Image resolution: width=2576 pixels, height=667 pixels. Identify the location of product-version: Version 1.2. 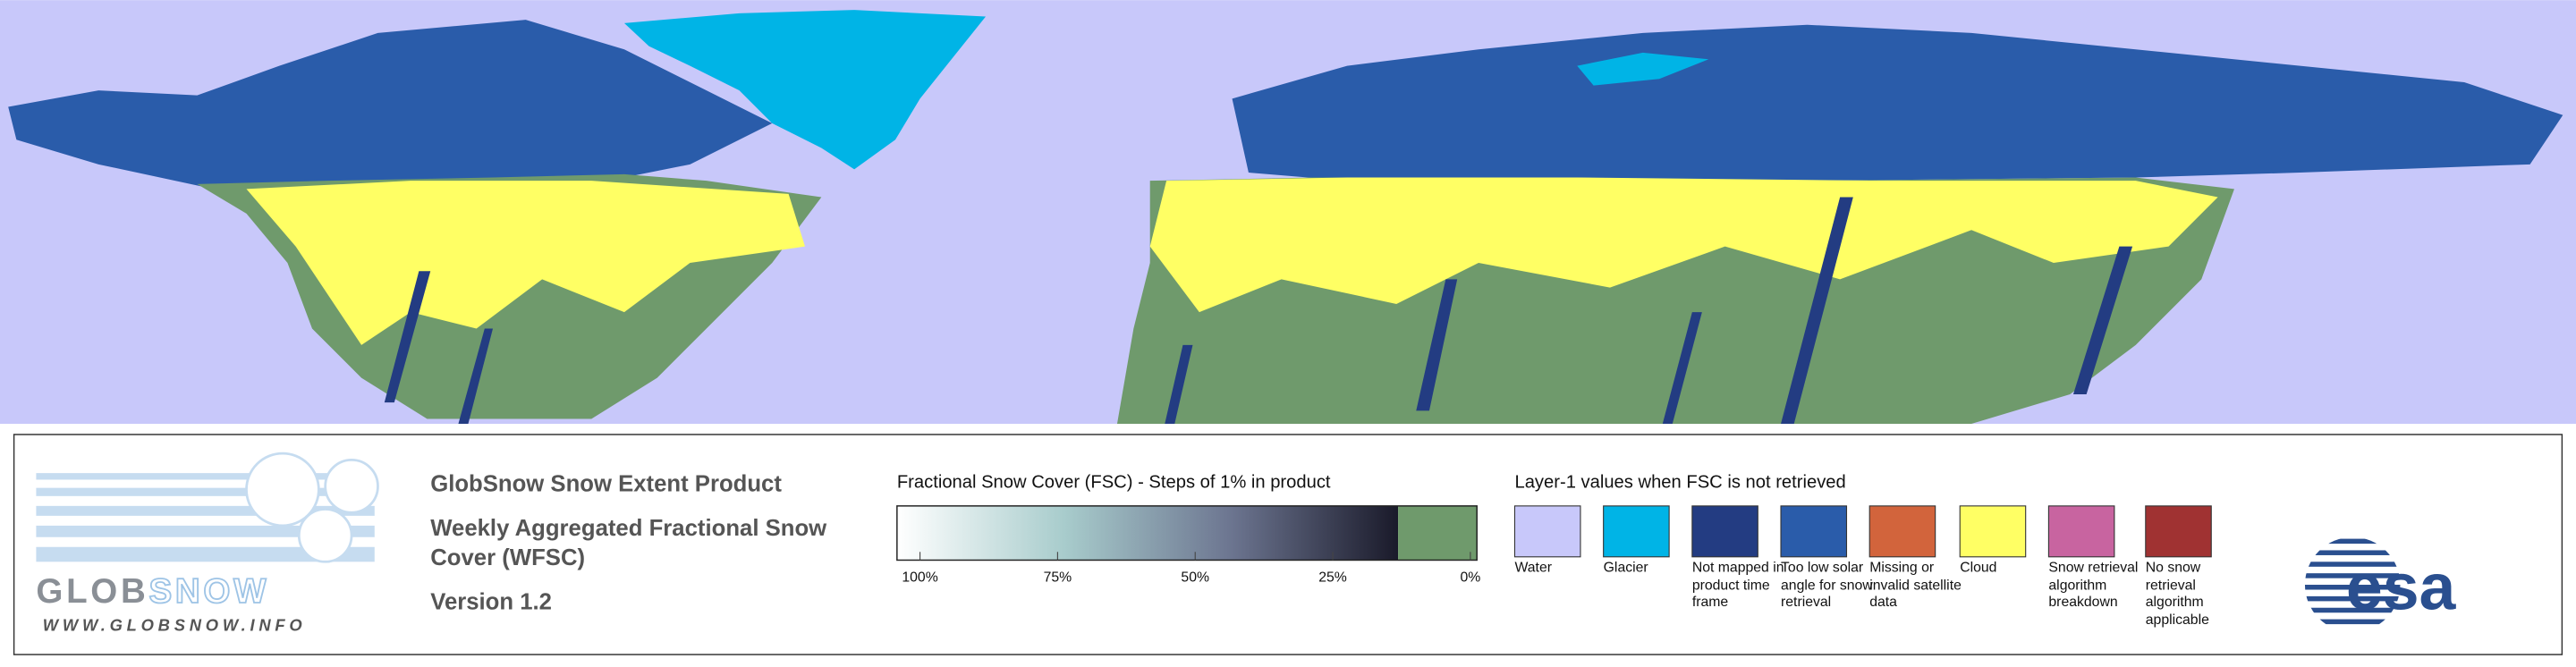
(491, 602).